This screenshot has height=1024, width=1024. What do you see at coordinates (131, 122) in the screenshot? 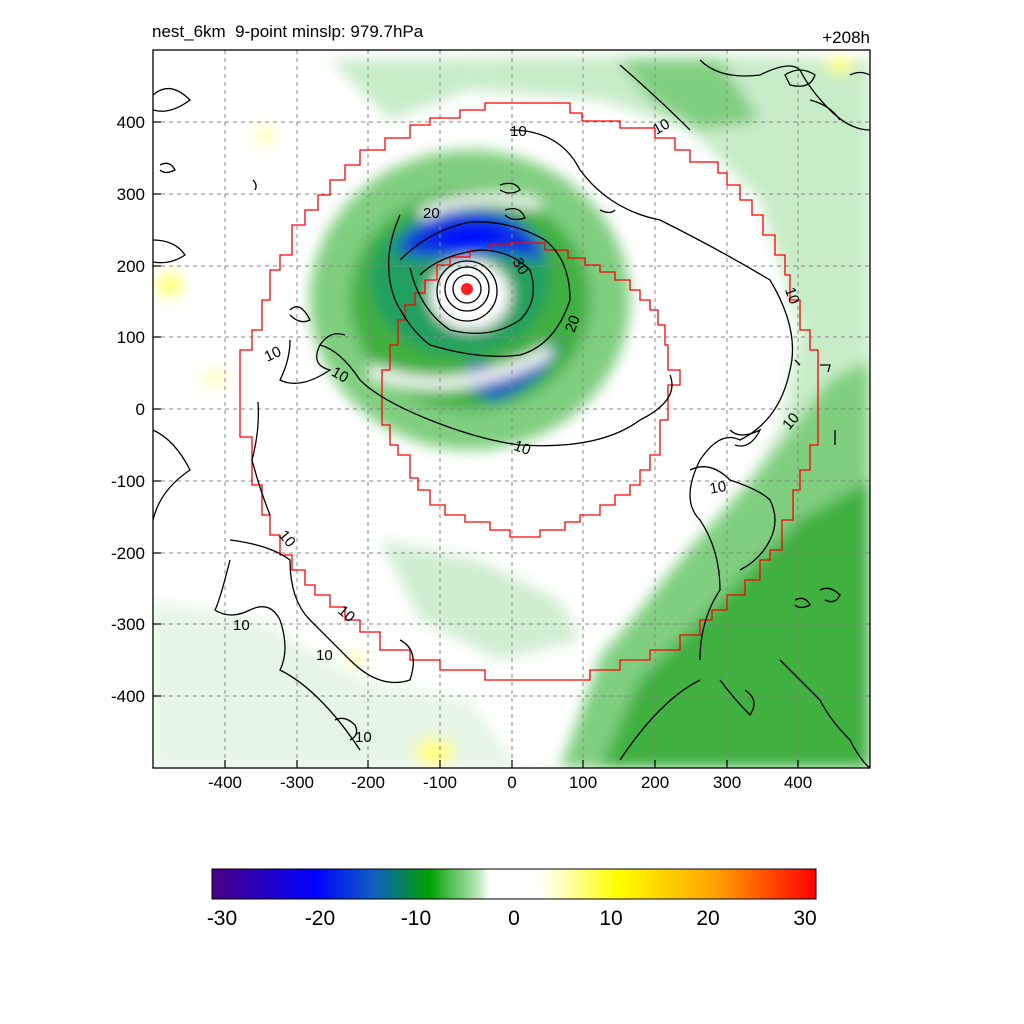
I see `y-tick-label: 400` at bounding box center [131, 122].